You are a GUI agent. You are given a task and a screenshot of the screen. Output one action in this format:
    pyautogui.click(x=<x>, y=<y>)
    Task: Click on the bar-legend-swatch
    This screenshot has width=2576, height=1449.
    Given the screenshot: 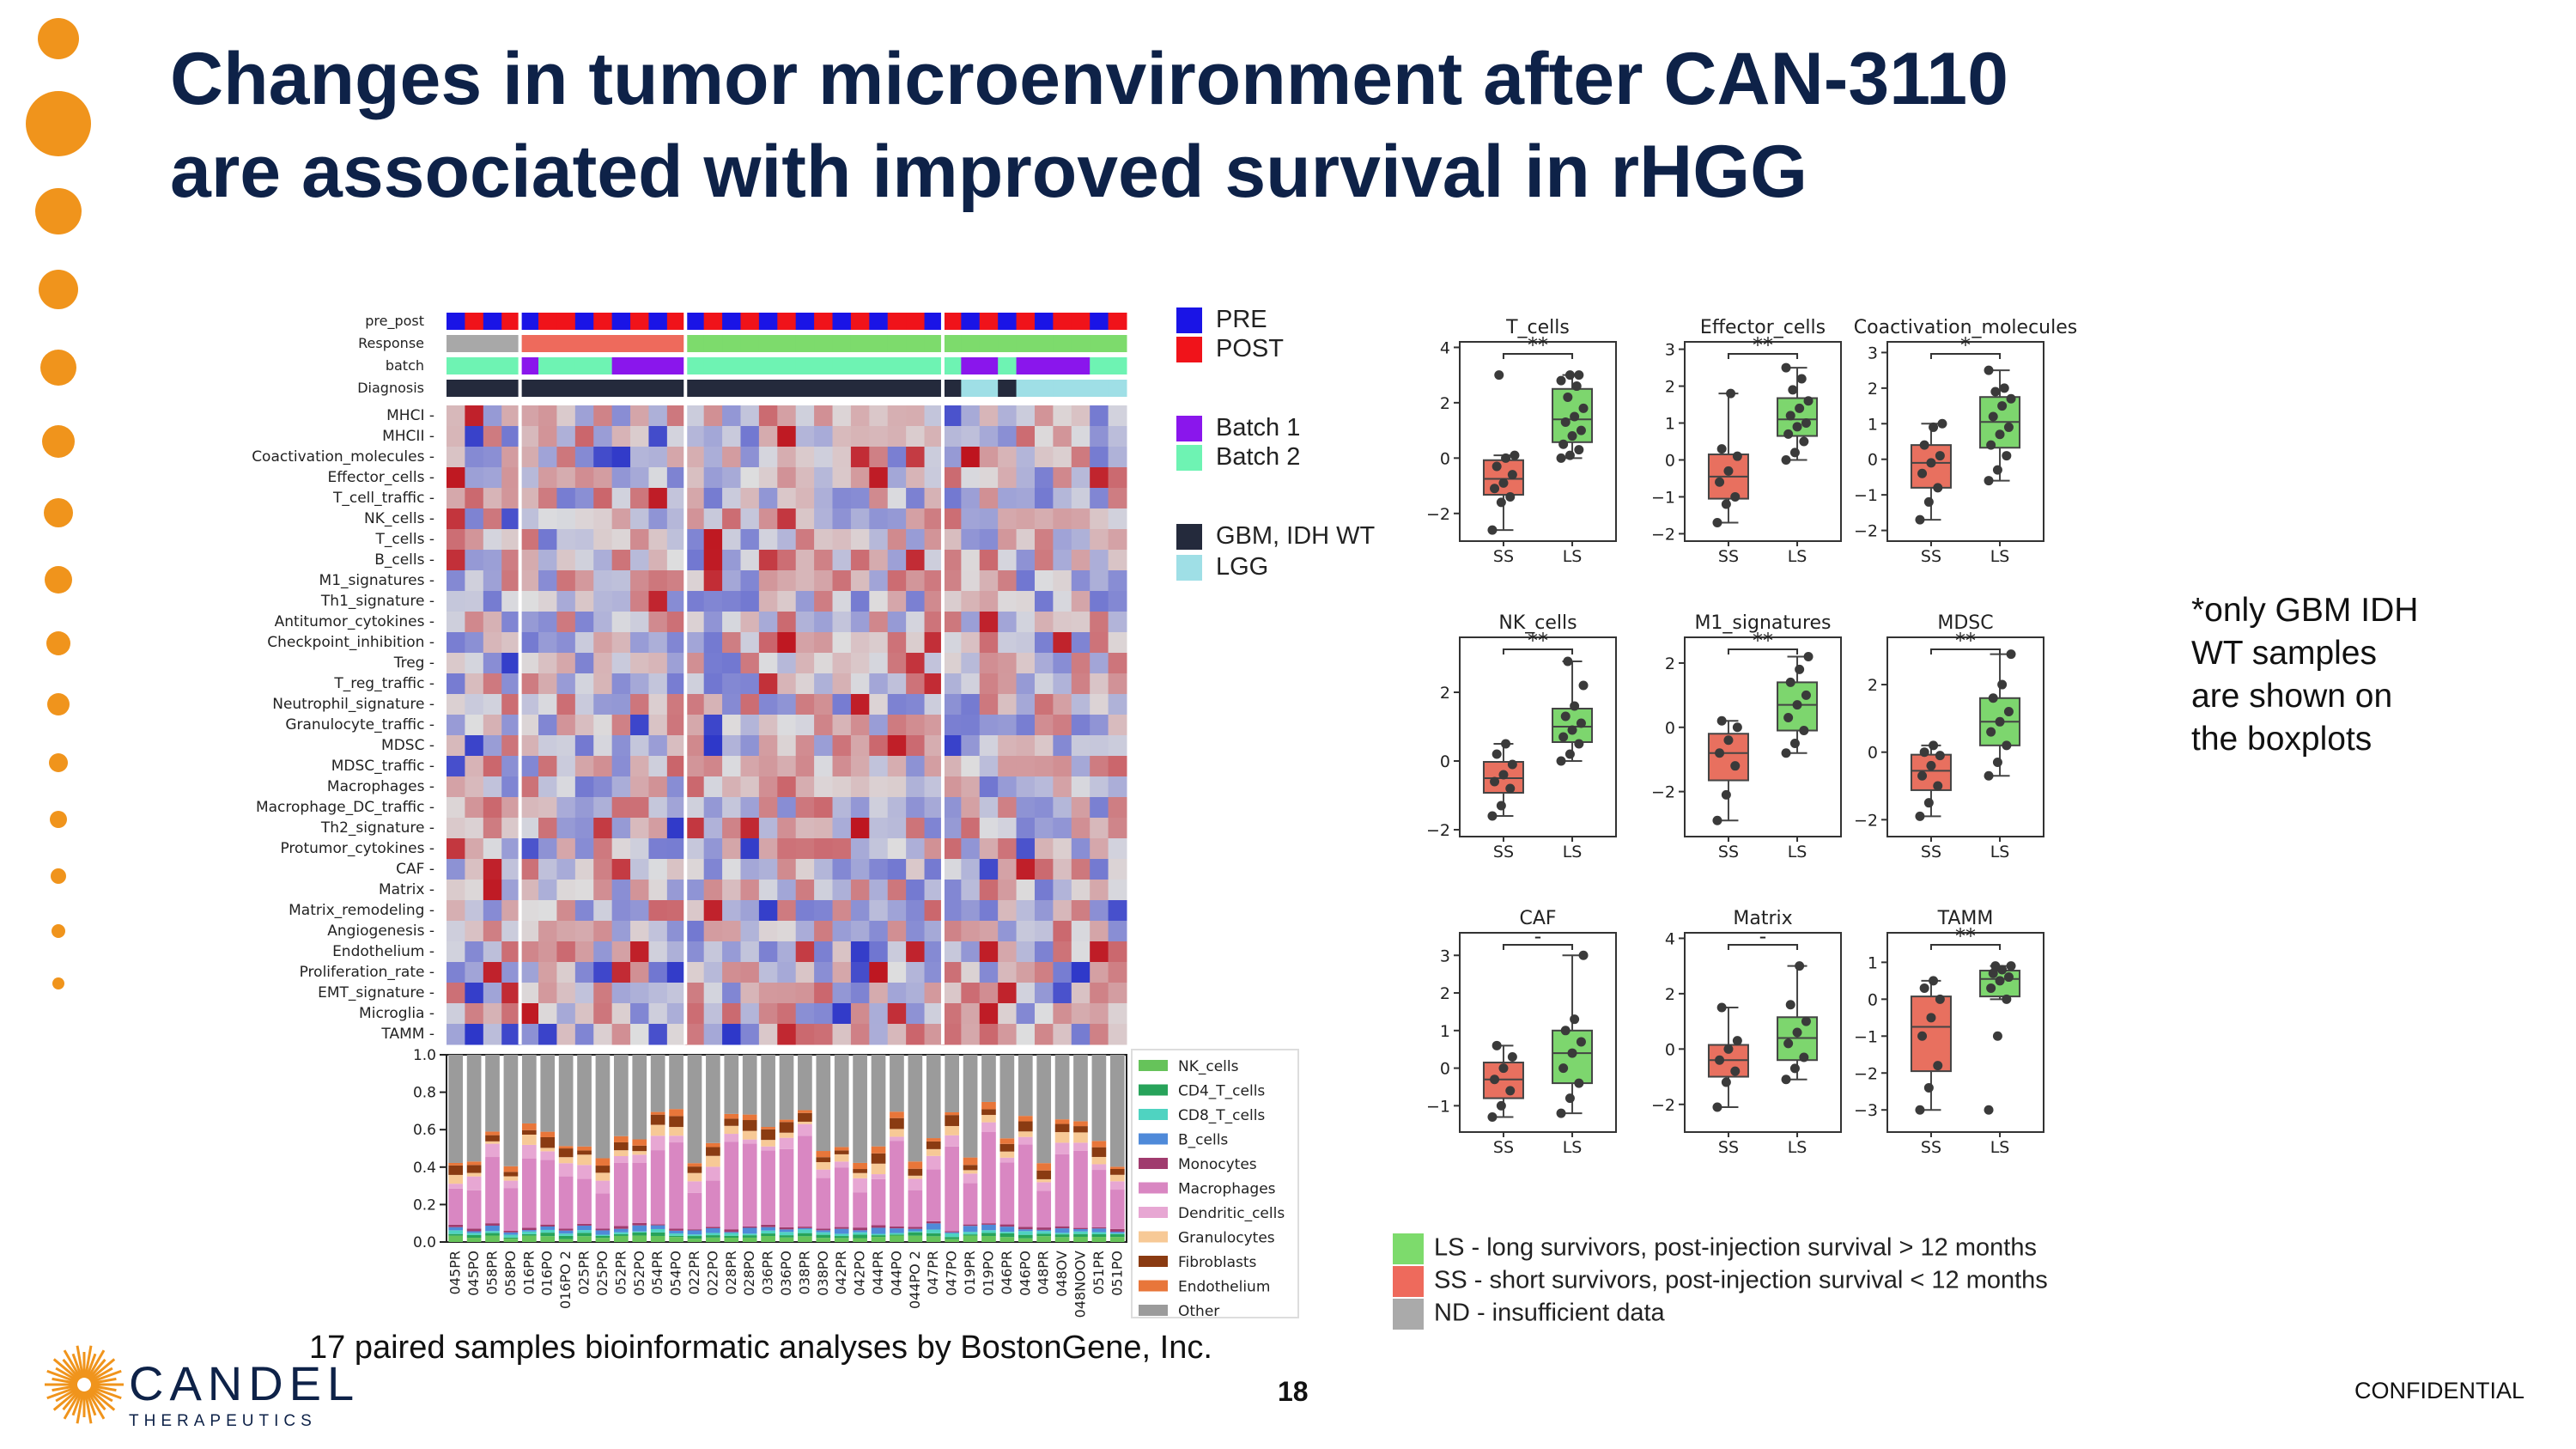 What is the action you would take?
    pyautogui.click(x=1153, y=1090)
    